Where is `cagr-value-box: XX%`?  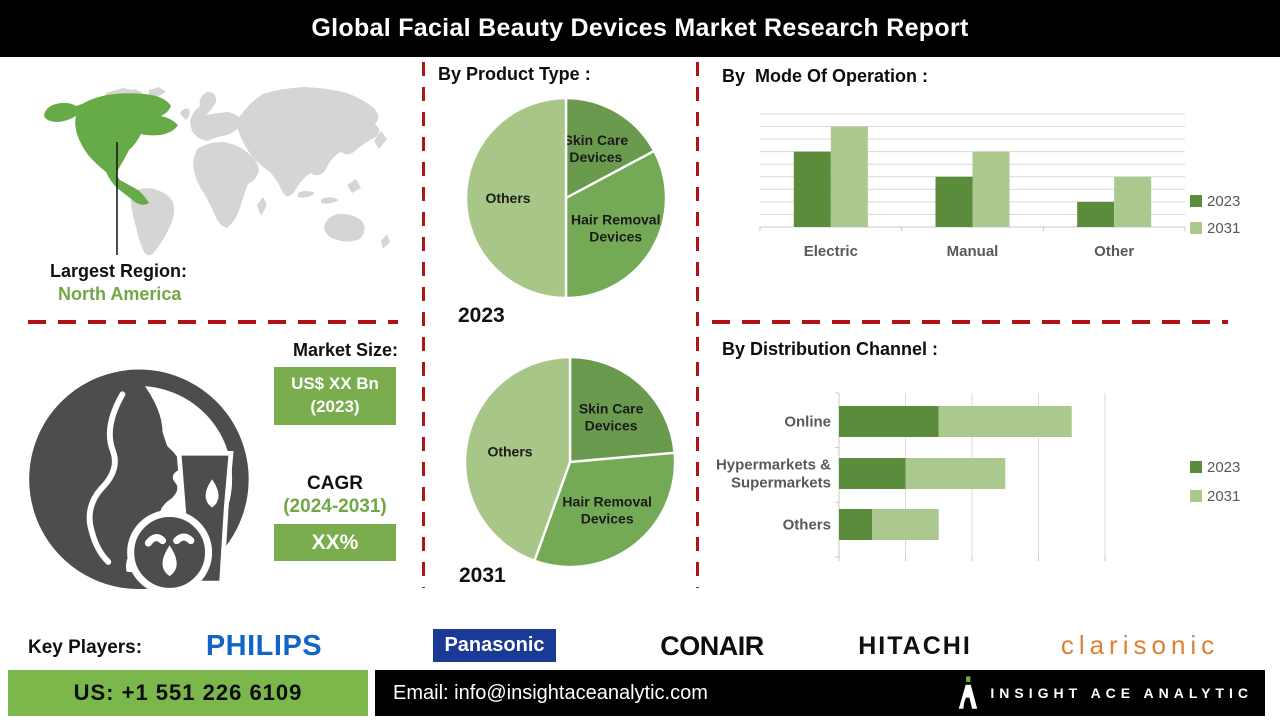
cagr-value-box: XX% is located at coordinates (335, 542).